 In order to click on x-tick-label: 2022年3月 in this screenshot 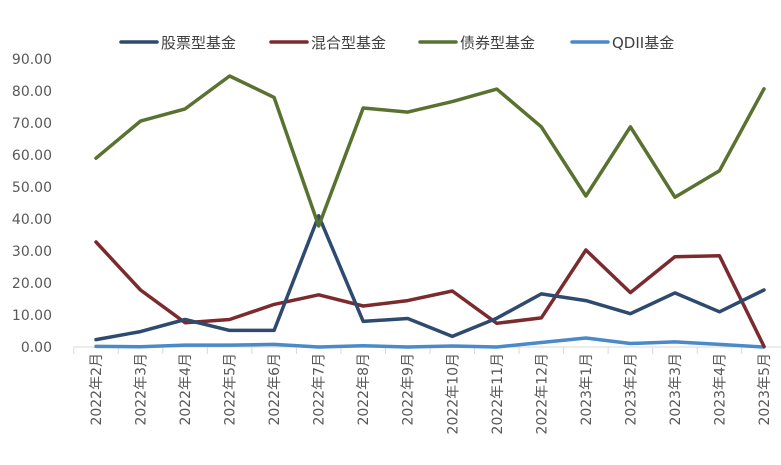, I will do `click(142, 389)`.